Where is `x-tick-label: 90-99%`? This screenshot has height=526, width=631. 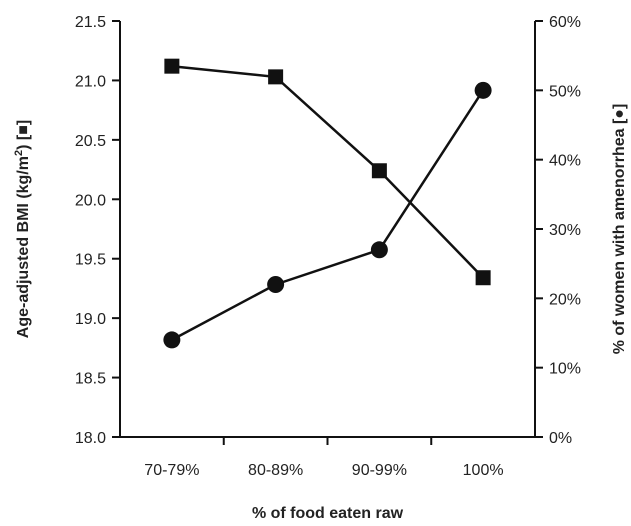
x-tick-label: 90-99% is located at coordinates (379, 470).